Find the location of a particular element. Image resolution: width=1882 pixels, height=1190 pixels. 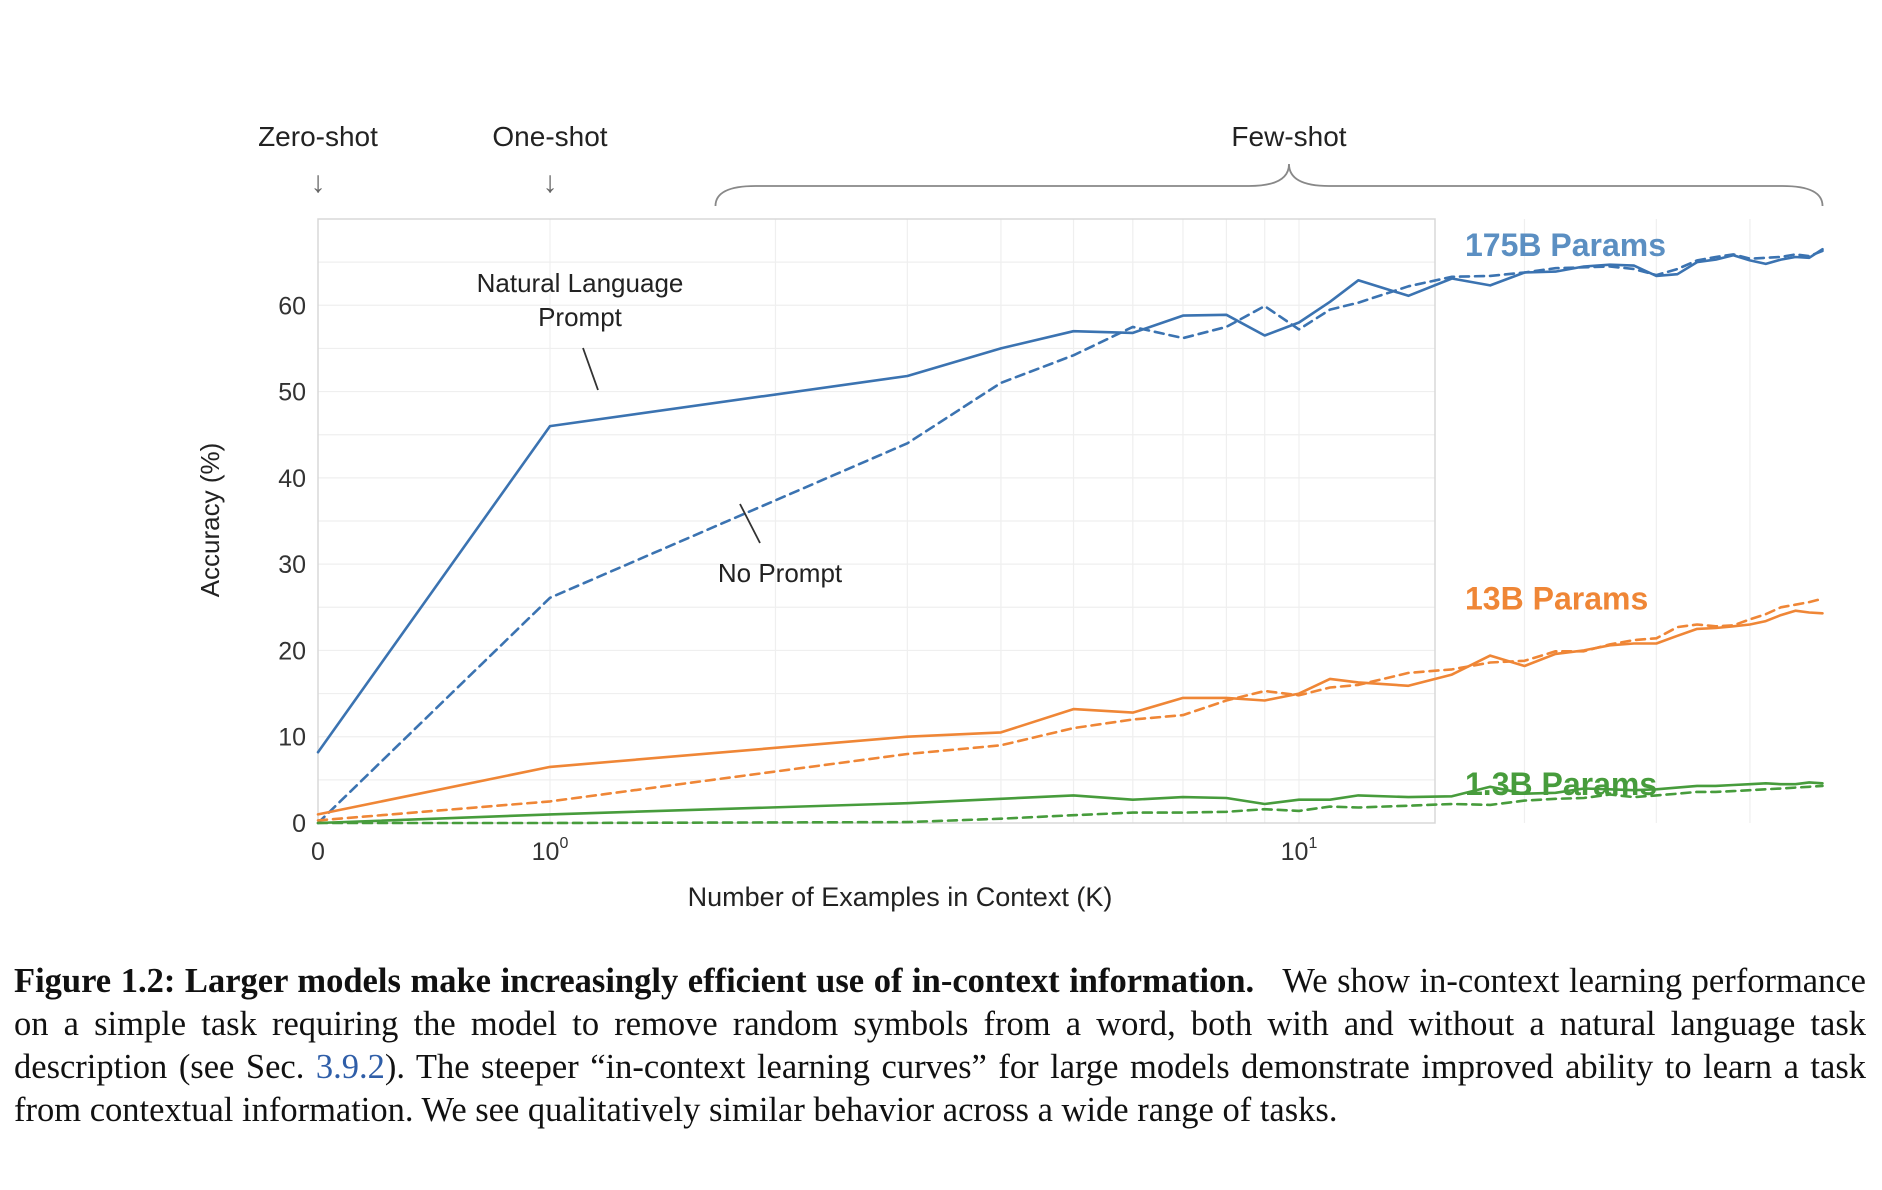

chart-annotations: Natural Language Prompt No Prompt is located at coordinates (660, 428).